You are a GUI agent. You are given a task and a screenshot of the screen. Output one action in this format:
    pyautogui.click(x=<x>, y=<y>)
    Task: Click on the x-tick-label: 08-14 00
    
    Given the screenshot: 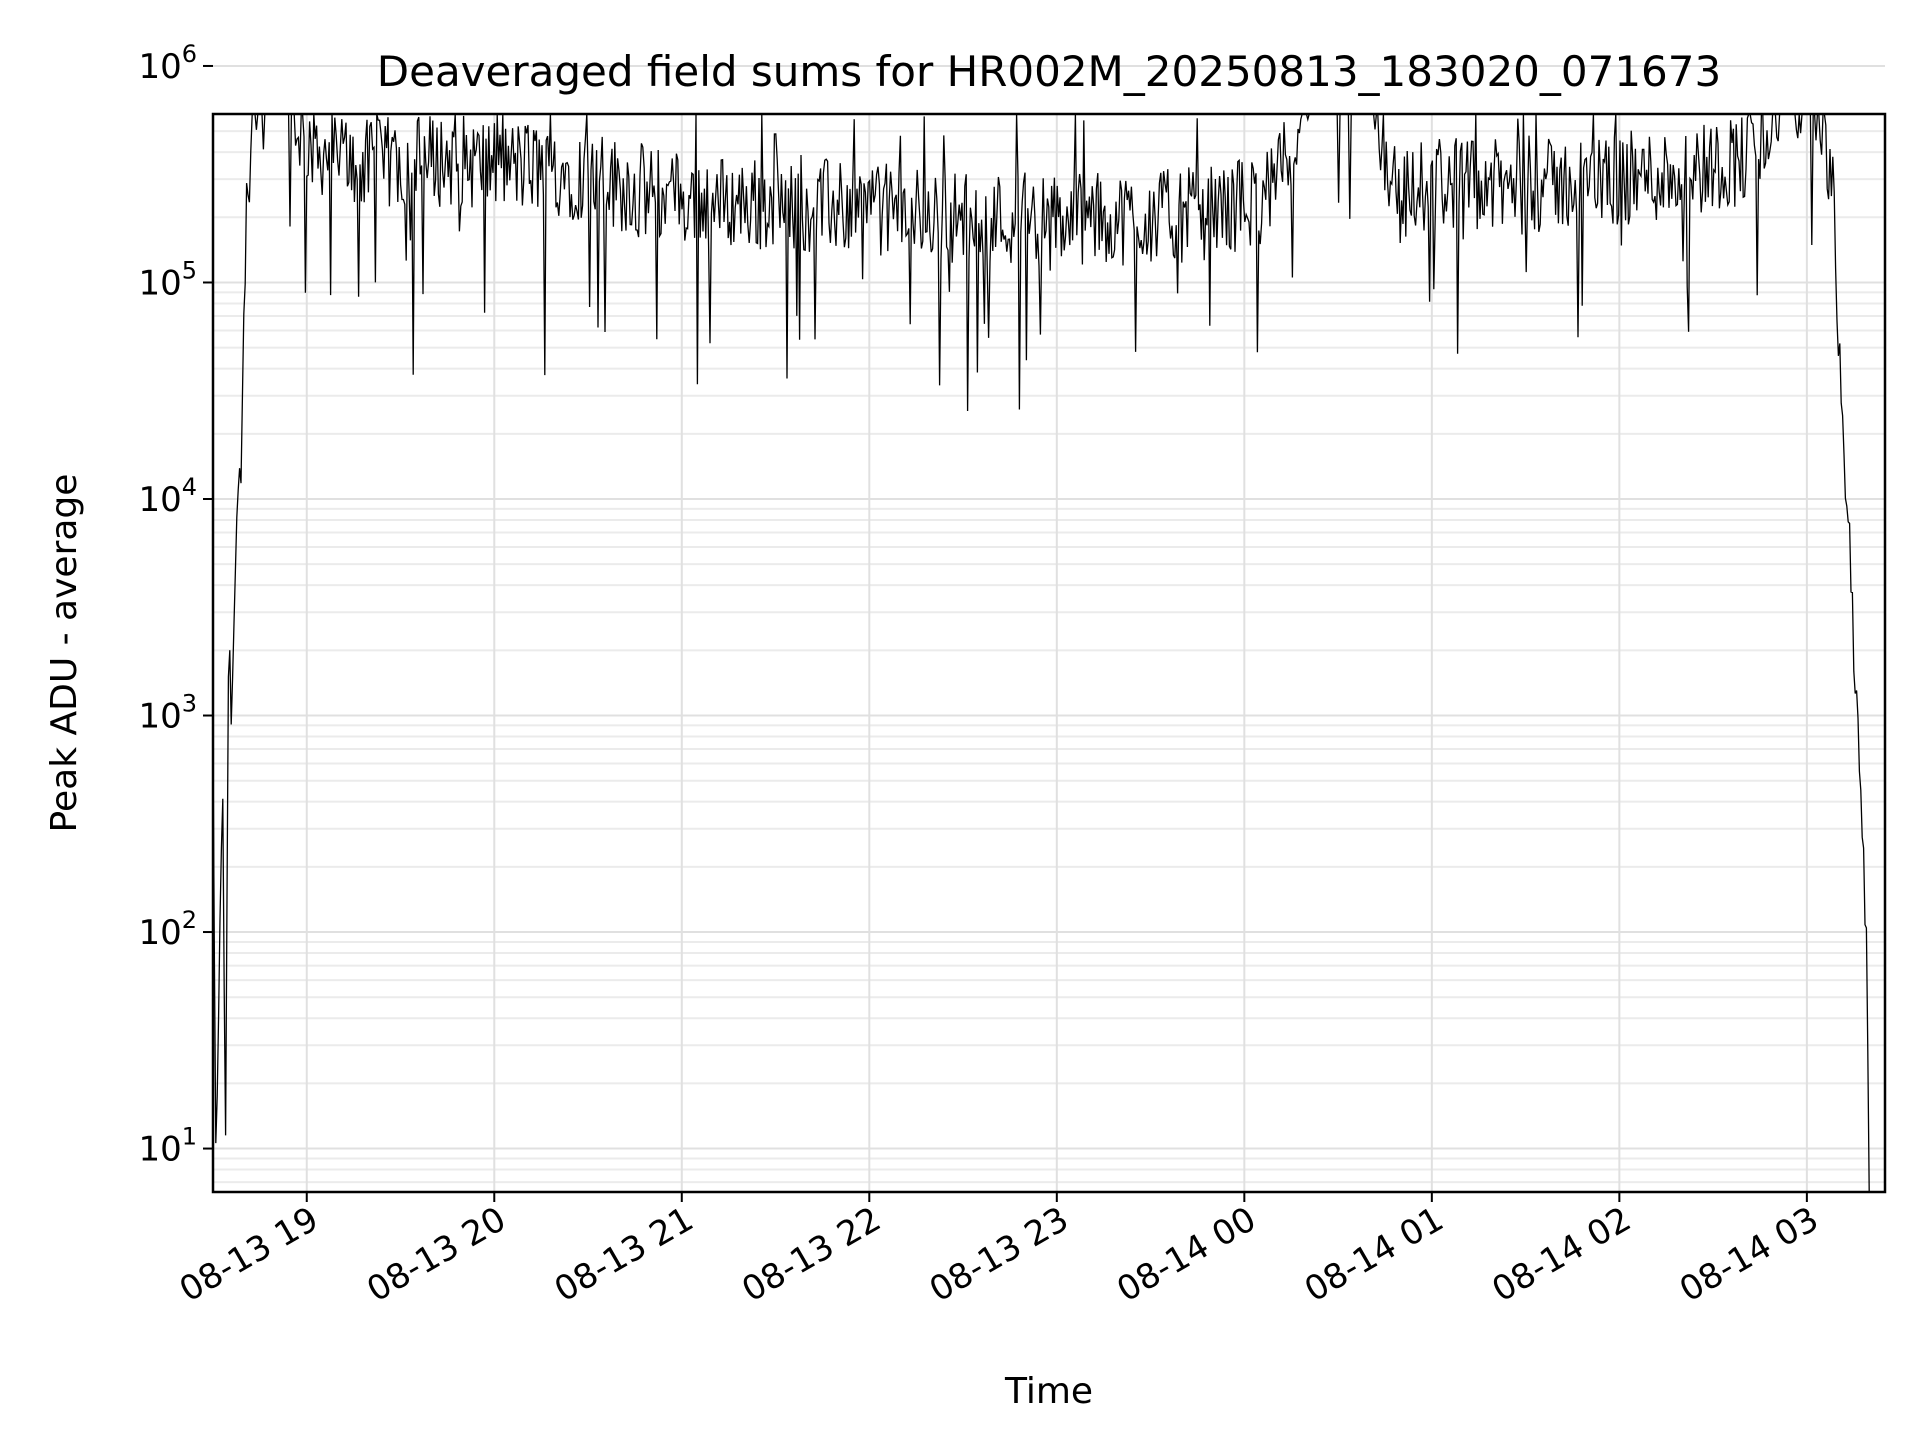 What is the action you would take?
    pyautogui.click(x=1186, y=1254)
    